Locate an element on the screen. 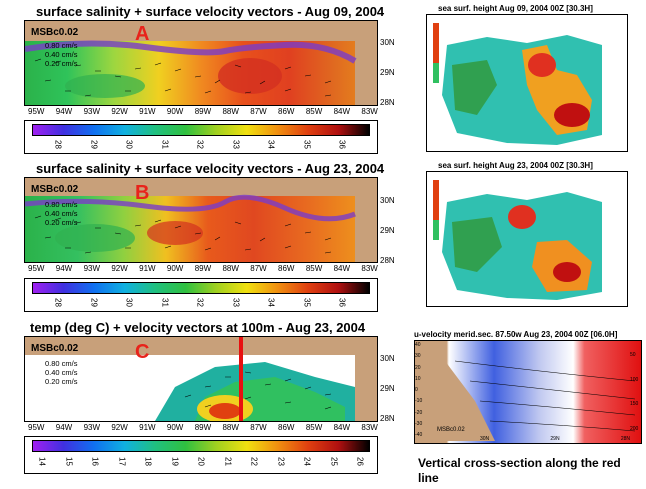 The height and width of the screenshot is (489, 646). depth-tick: 150 is located at coordinates (634, 404).